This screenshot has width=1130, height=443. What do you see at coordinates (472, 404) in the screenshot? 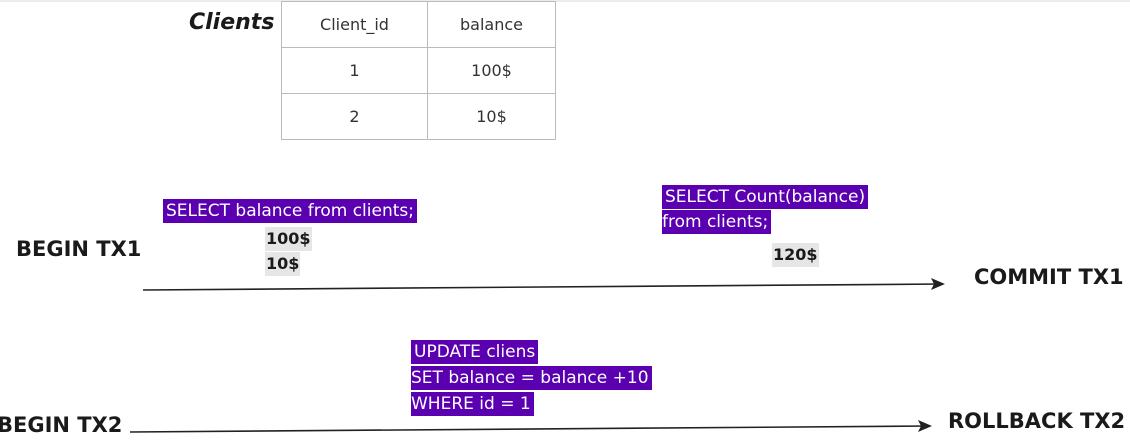
I see `tx2-update-query-line: WHERE id = 1` at bounding box center [472, 404].